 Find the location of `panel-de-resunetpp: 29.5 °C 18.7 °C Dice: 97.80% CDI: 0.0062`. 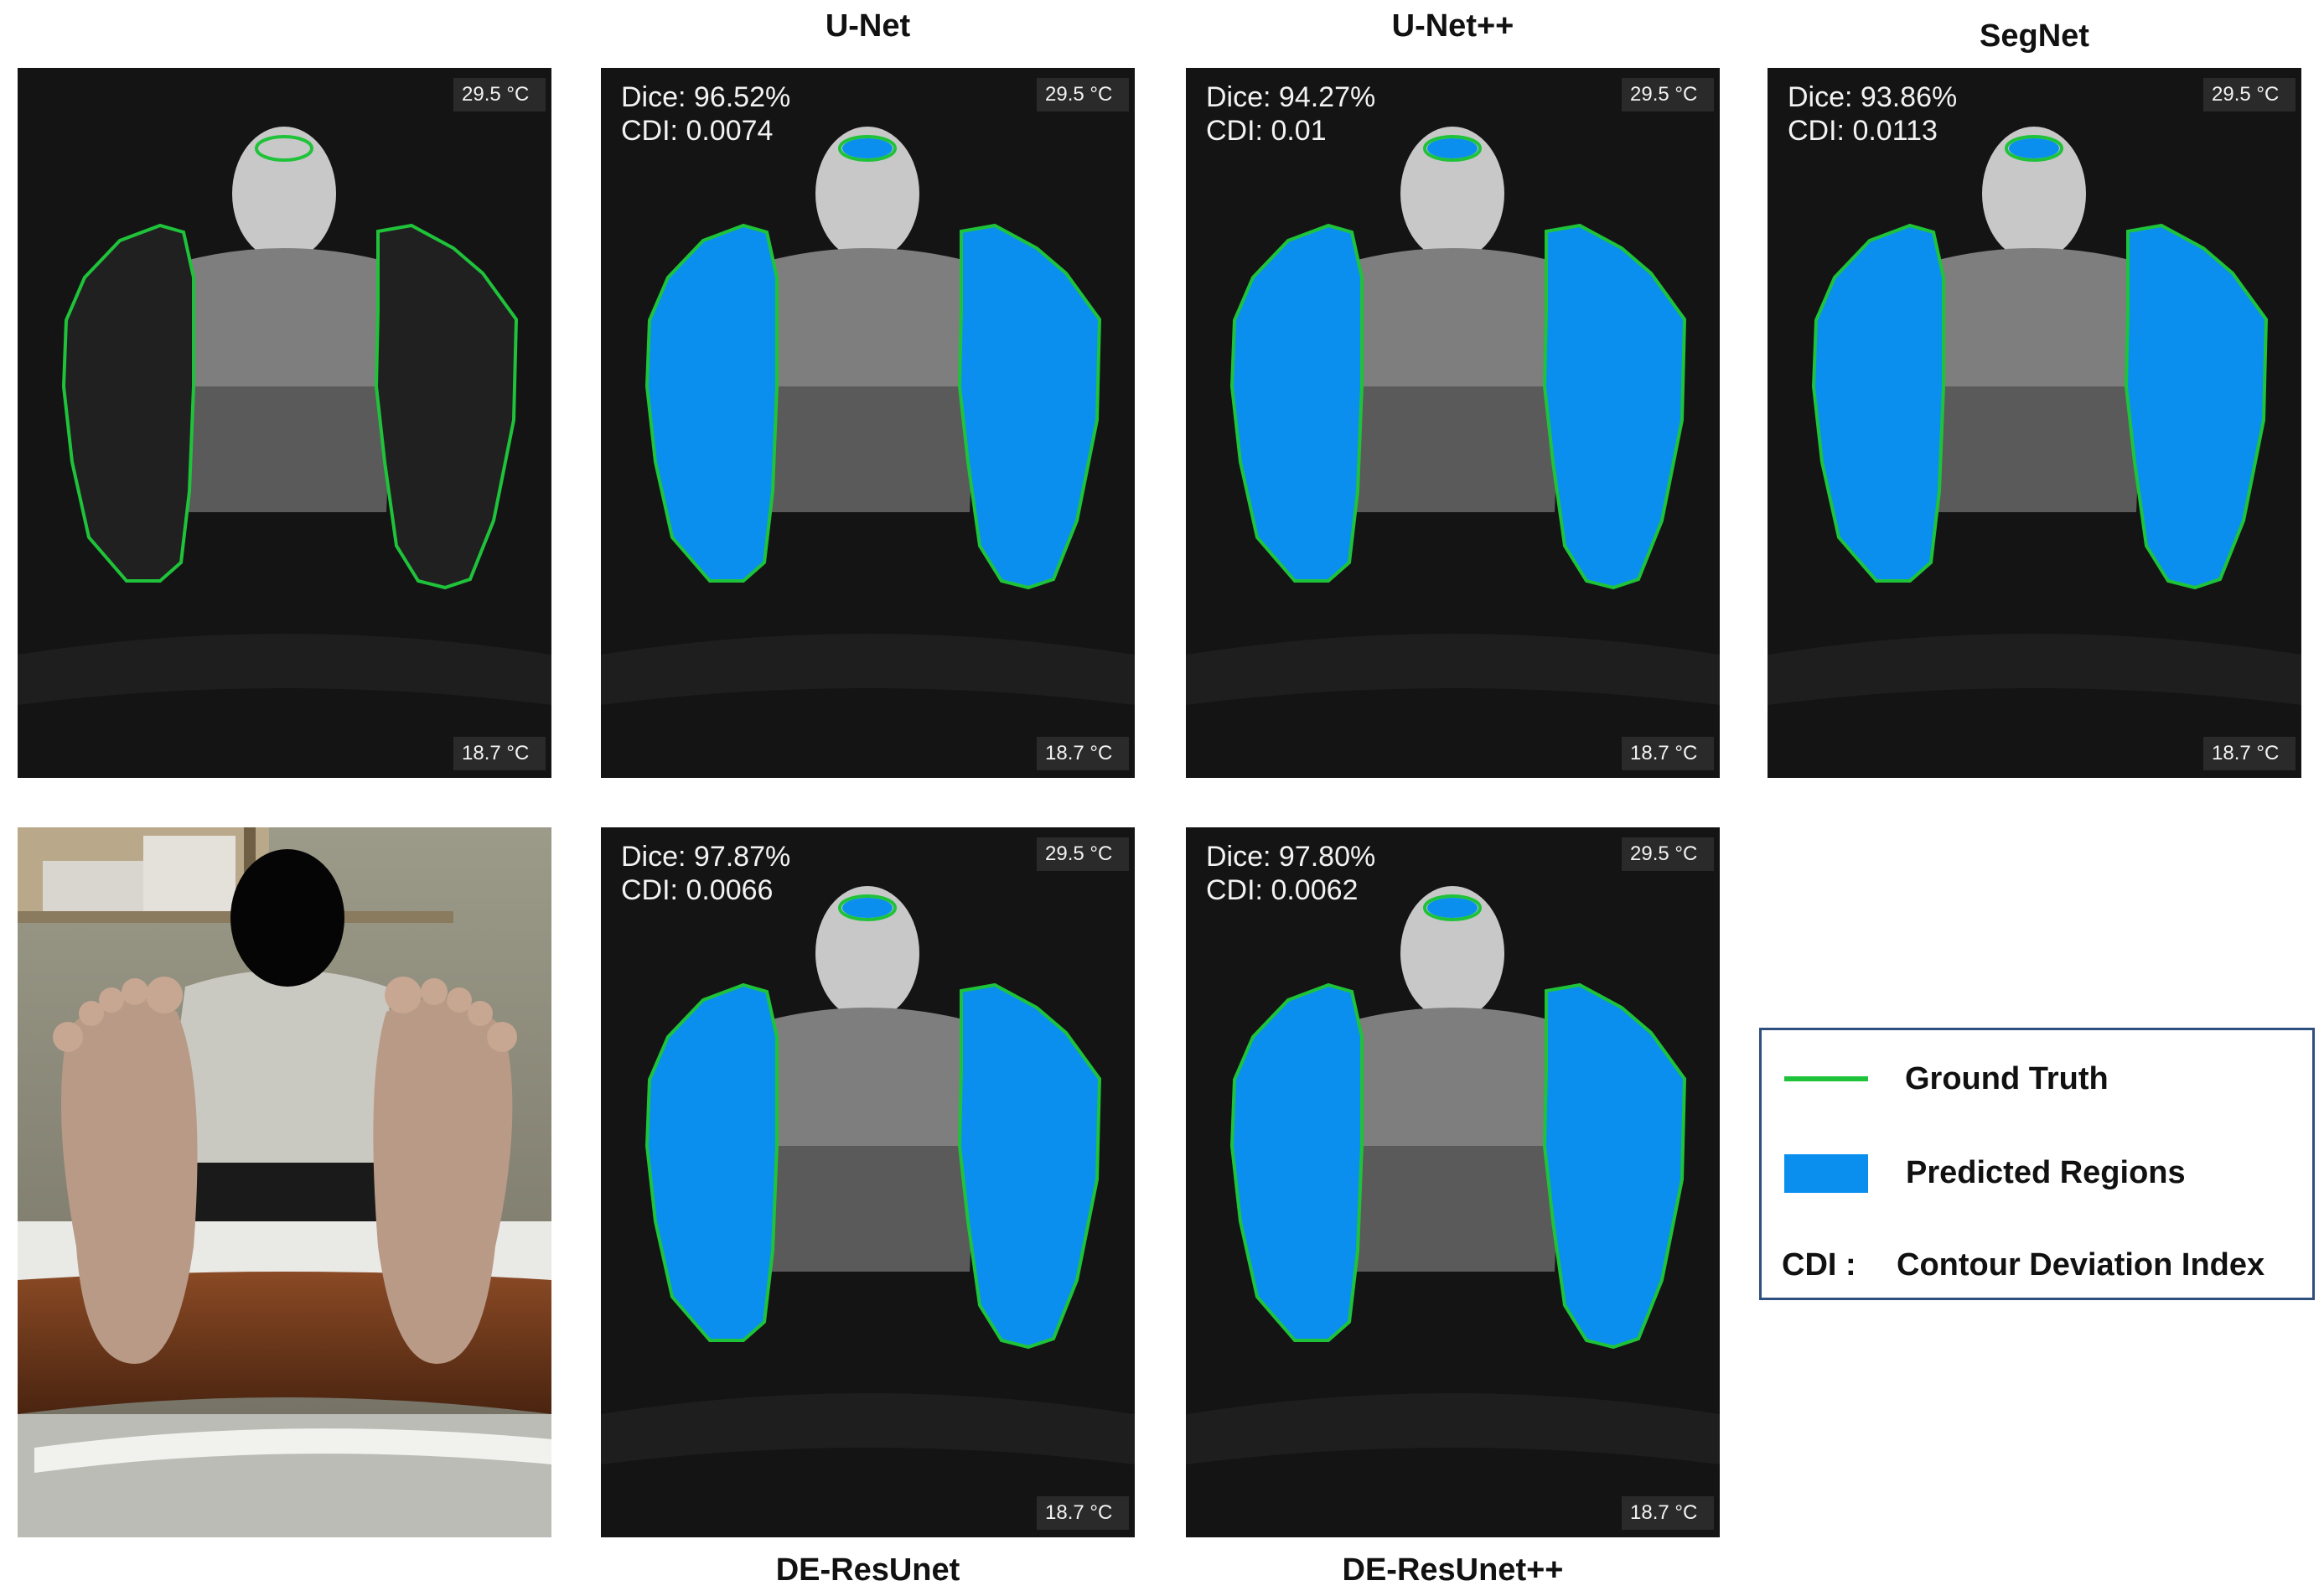

panel-de-resunetpp: 29.5 °C 18.7 °C Dice: 97.80% CDI: 0.0062 is located at coordinates (1453, 1182).